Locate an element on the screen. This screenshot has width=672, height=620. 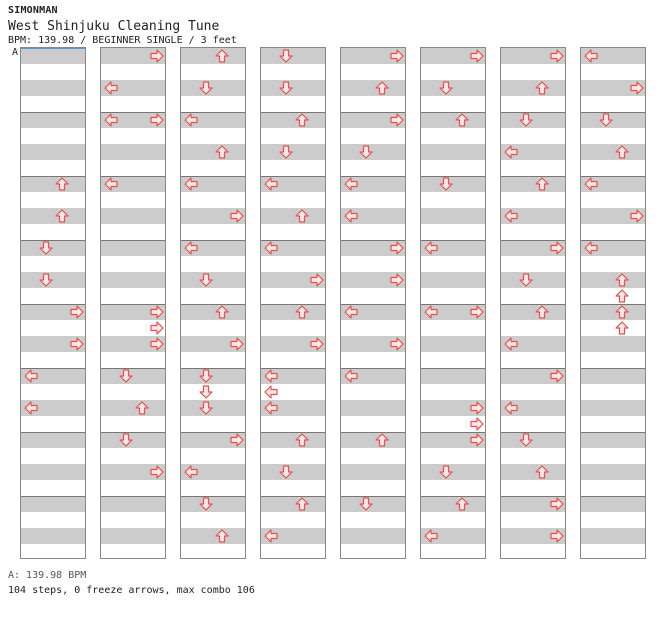
bpm-change-line is located at coordinates (53, 48).